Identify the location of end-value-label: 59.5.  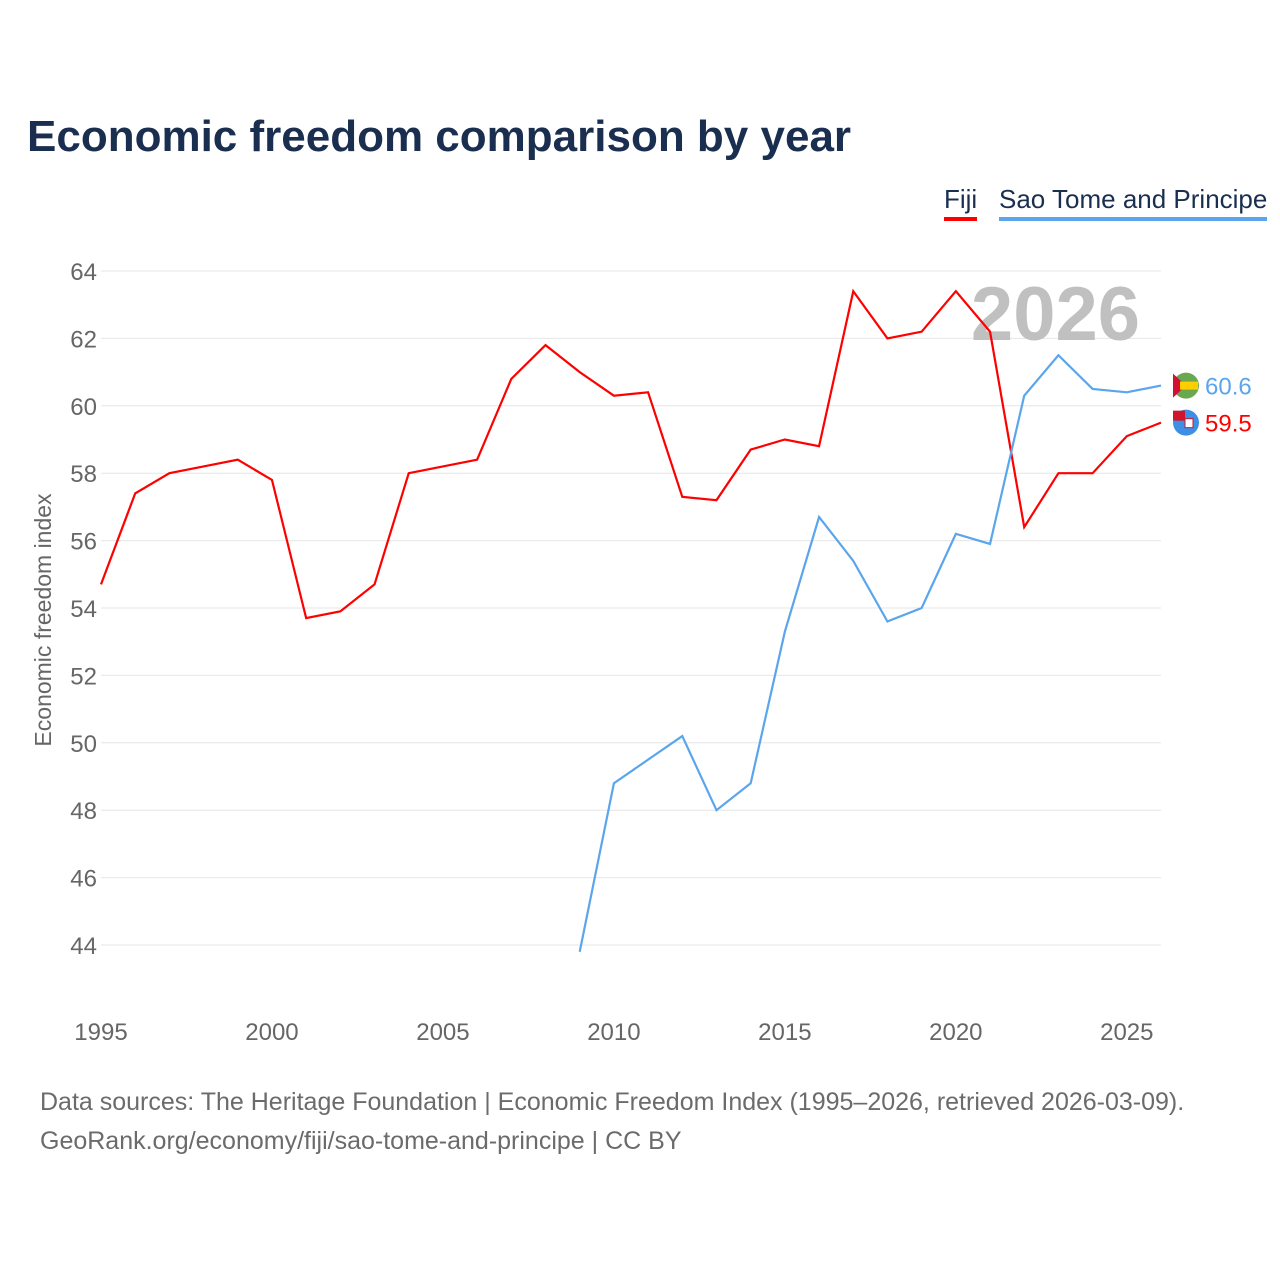
(1228, 424).